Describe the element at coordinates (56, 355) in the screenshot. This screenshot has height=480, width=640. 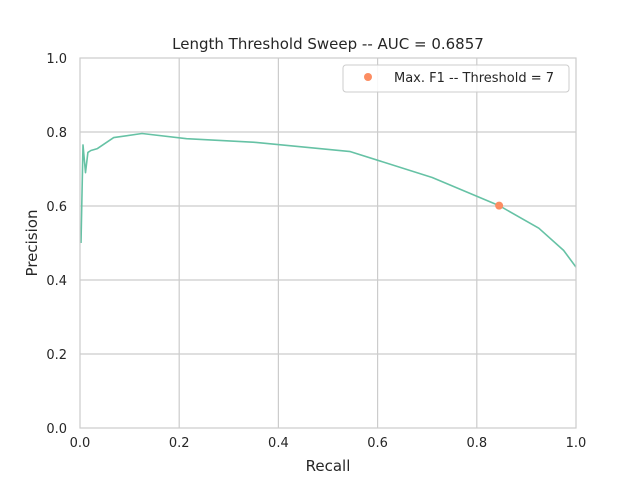
I see `y-tick-label: 0.2` at that location.